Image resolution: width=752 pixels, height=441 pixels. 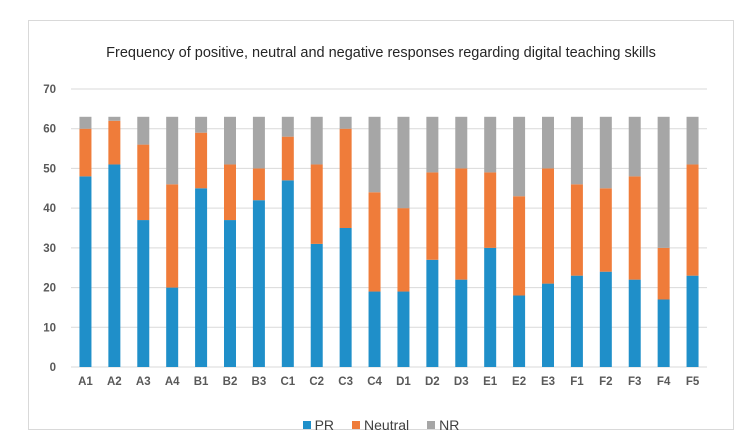 I want to click on x-tick-label: E2, so click(x=519, y=382).